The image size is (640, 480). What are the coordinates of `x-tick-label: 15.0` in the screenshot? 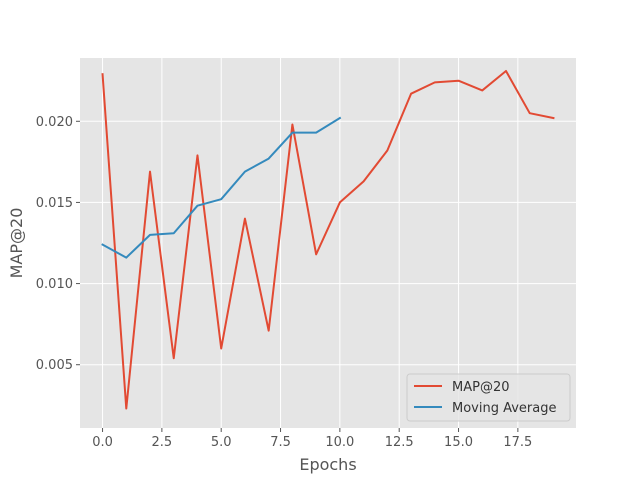 It's located at (458, 442).